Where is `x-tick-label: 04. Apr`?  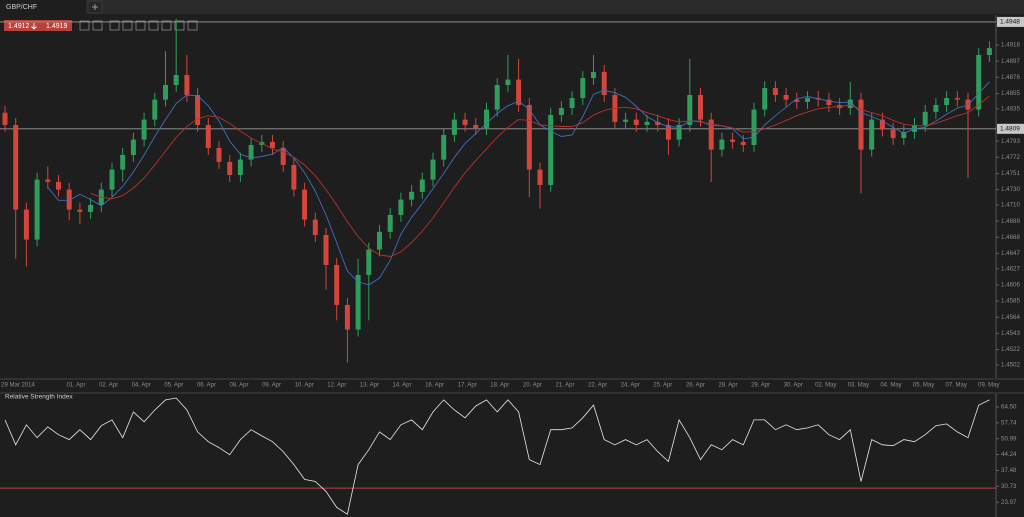 x-tick-label: 04. Apr is located at coordinates (141, 386).